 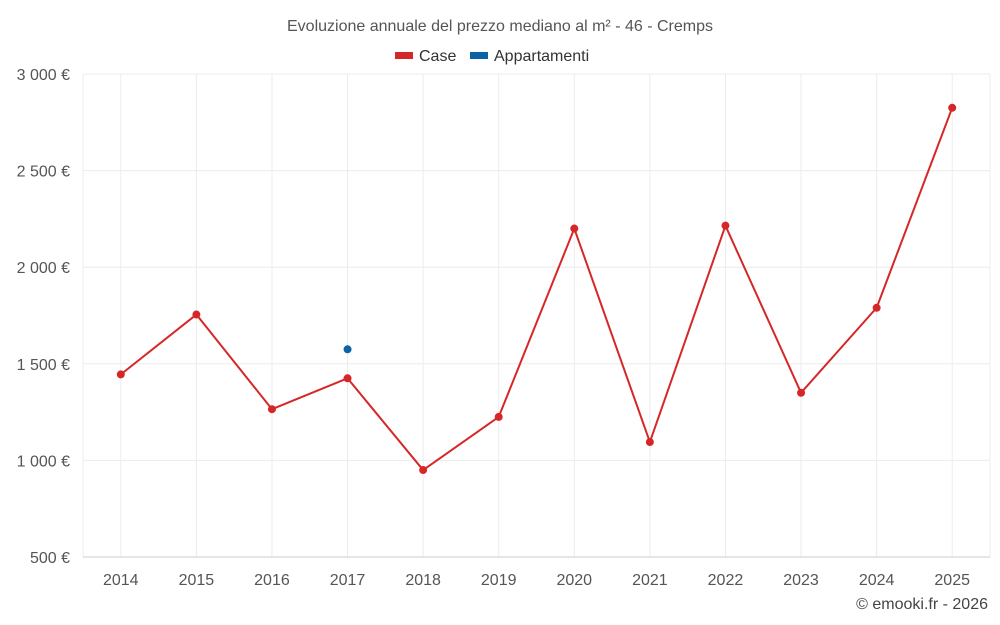 I want to click on credit-text: © emooki.fr - 2026, so click(x=922, y=604).